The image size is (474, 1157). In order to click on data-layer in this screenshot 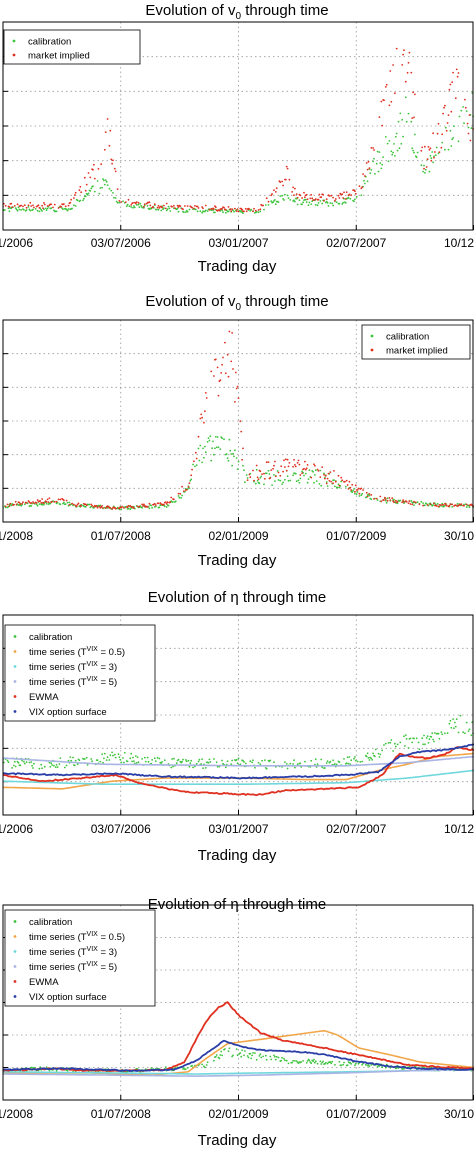, I will do `click(238, 131)`.